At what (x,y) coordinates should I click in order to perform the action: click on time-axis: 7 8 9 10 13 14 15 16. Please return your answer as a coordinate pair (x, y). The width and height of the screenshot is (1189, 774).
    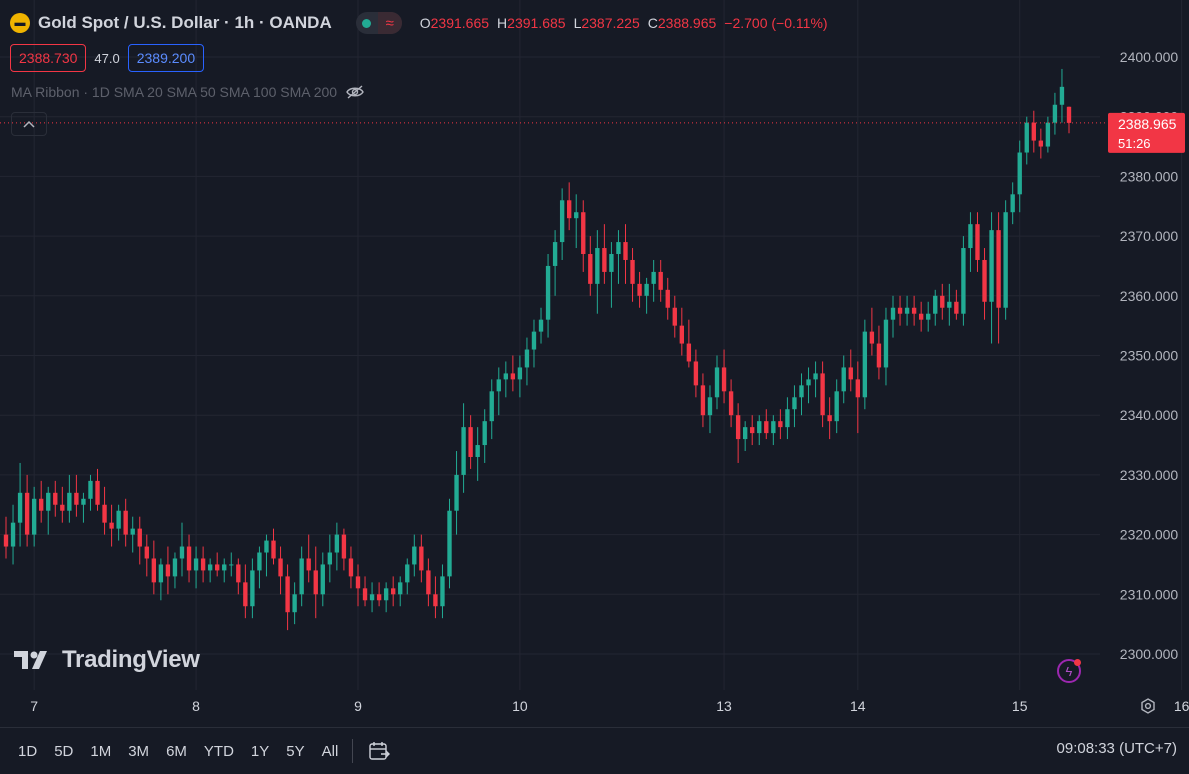
    Looking at the image, I should click on (609, 706).